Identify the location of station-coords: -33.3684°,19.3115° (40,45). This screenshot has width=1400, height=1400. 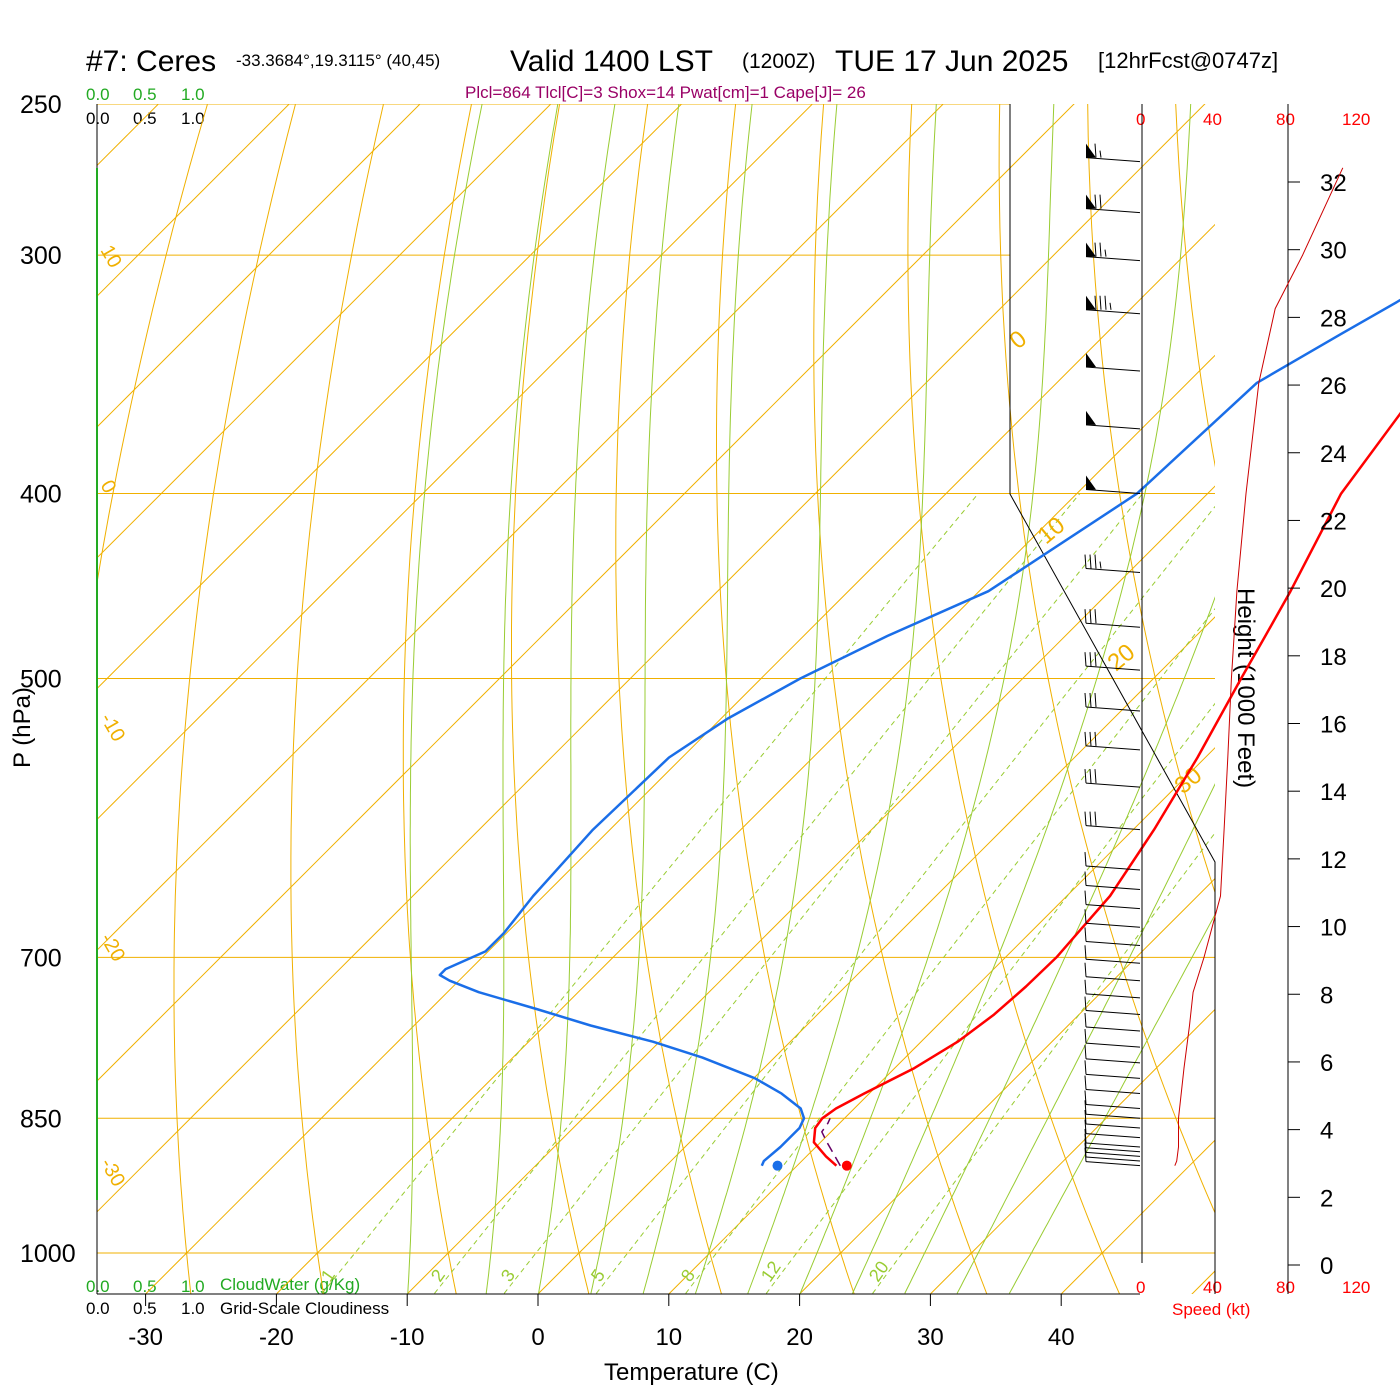
(338, 60).